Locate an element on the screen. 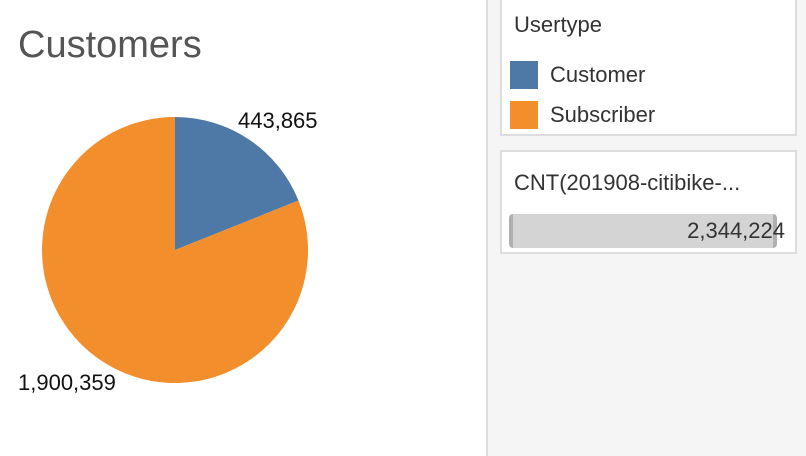  measure-value: 2,344,224 is located at coordinates (736, 230).